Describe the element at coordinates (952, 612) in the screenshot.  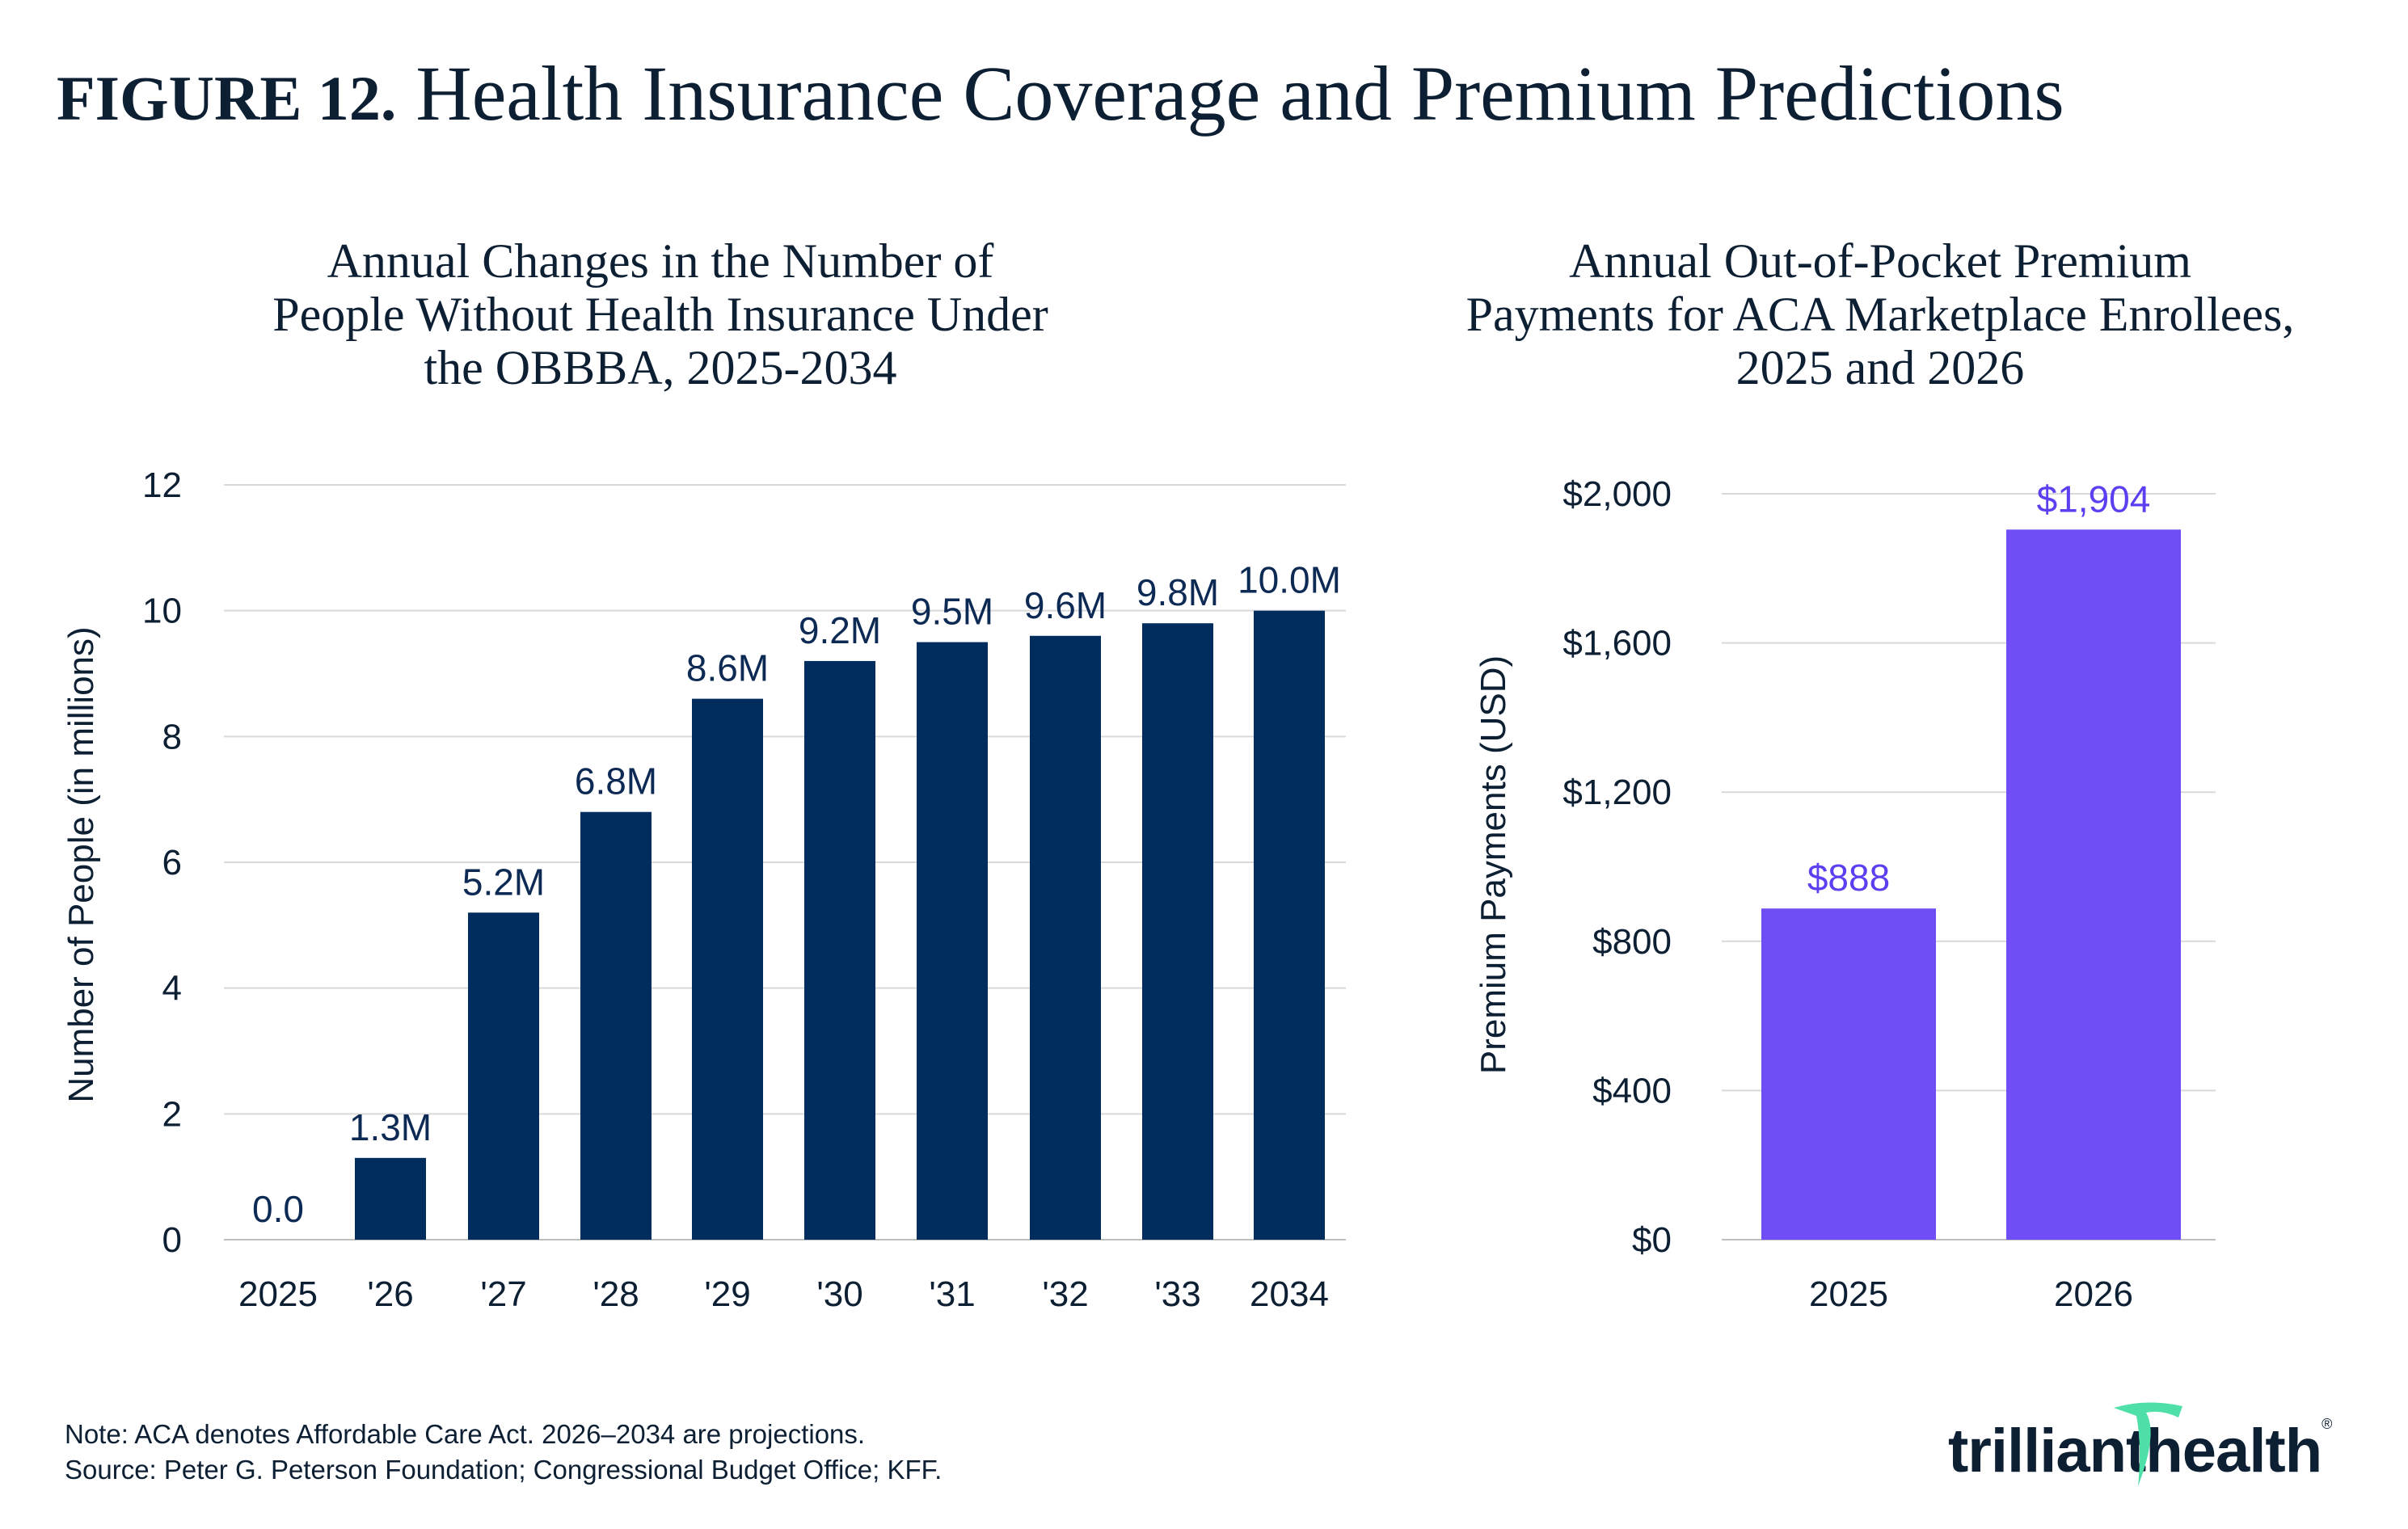
I see `left-bar-data-label: 9.5M` at that location.